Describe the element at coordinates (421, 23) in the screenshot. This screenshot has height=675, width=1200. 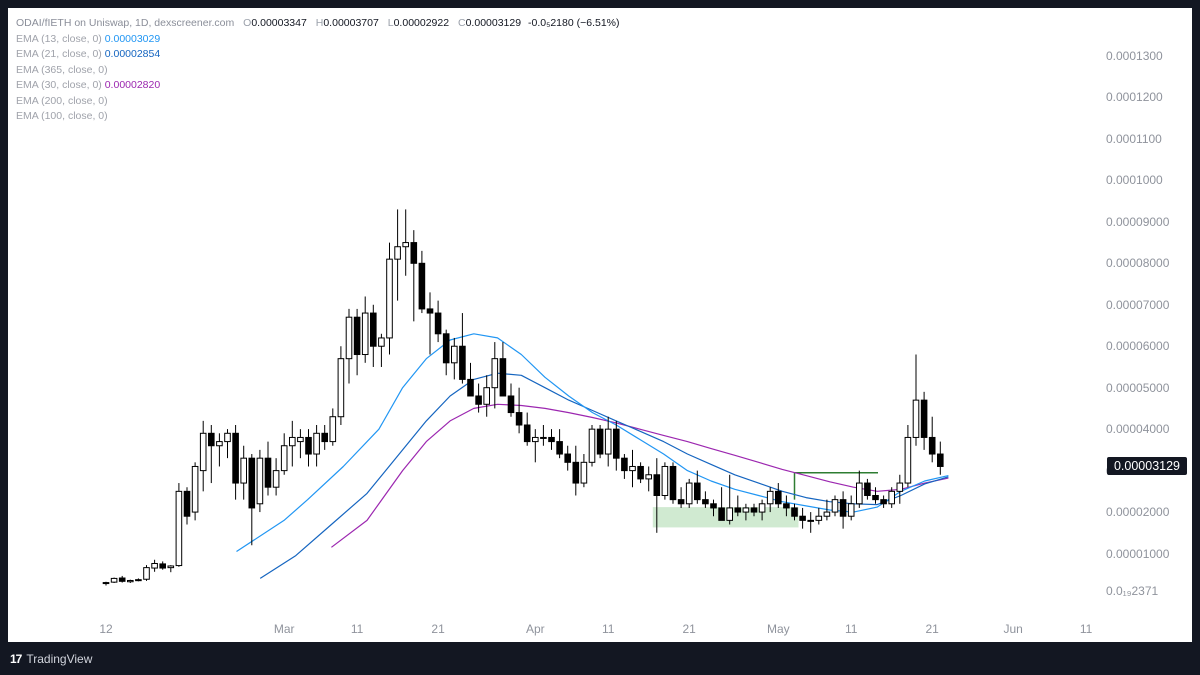
I see `low-value: 0.00002922` at that location.